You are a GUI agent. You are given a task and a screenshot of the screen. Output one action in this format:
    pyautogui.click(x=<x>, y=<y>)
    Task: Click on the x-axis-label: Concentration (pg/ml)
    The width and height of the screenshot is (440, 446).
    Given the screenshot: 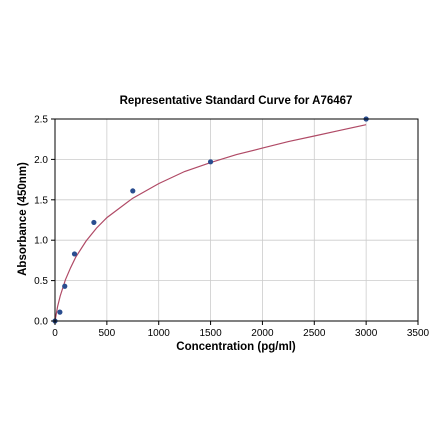 What is the action you would take?
    pyautogui.click(x=236, y=347)
    